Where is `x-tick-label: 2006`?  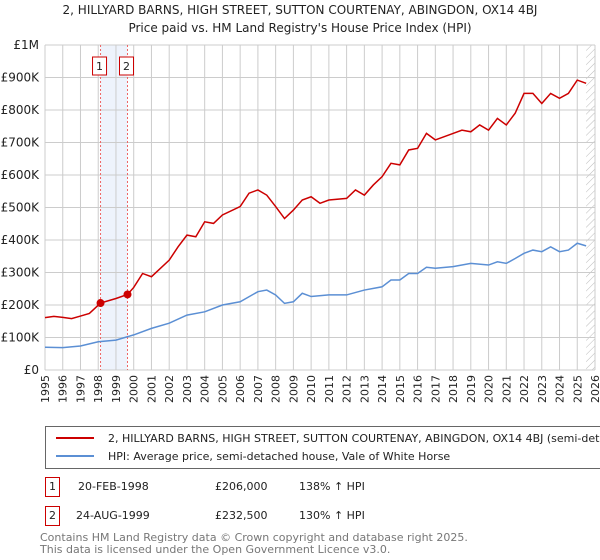
x-tick-label: 2006 is located at coordinates (240, 389).